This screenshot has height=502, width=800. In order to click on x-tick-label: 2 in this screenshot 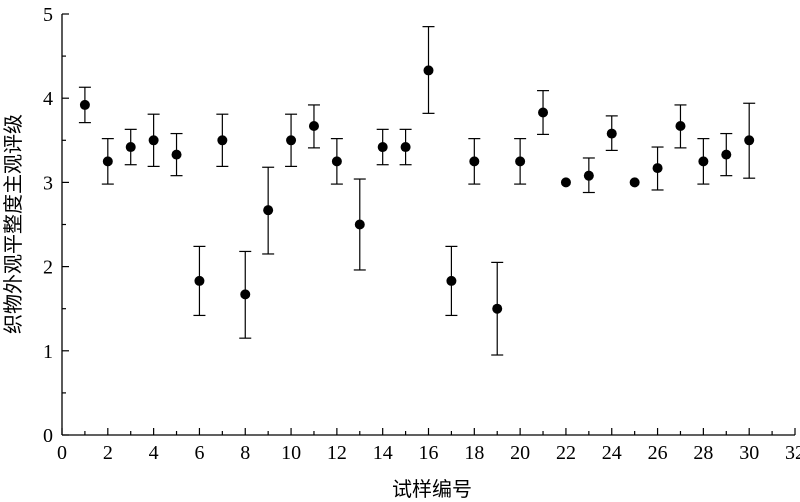, I will do `click(108, 453)`.